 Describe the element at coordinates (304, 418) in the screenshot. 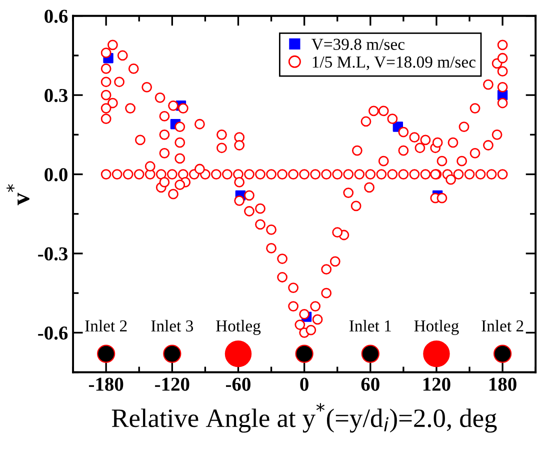

I see `x-axis-title: Relative Angle at y$^{*}$(=y/d$_{i}$)=2.0, deg` at that location.